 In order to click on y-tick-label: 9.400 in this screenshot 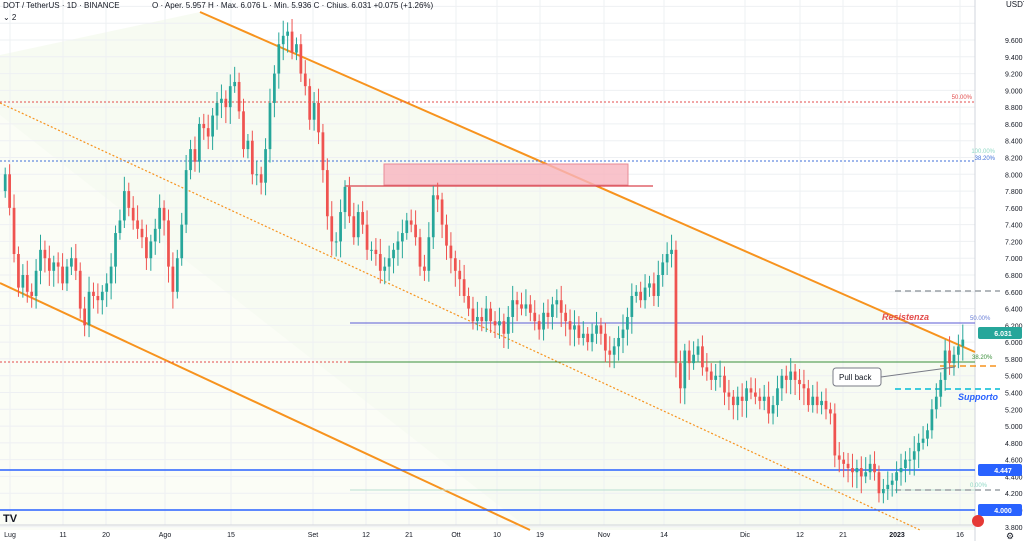, I will do `click(1014, 58)`.